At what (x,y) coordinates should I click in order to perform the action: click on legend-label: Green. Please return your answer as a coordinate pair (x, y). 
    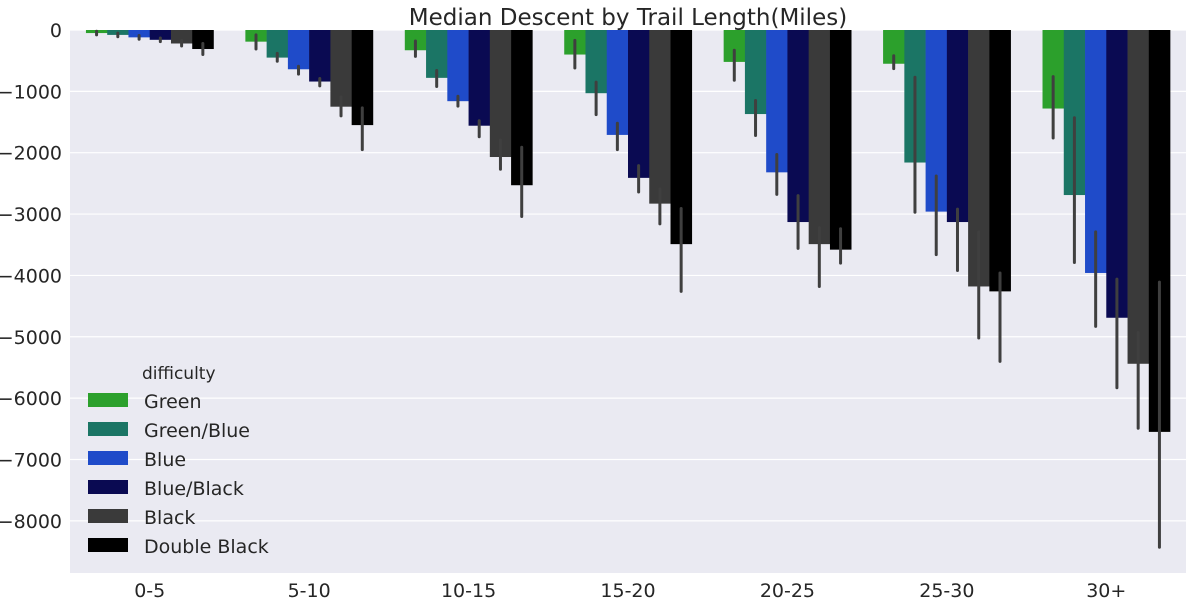
    Looking at the image, I should click on (173, 402).